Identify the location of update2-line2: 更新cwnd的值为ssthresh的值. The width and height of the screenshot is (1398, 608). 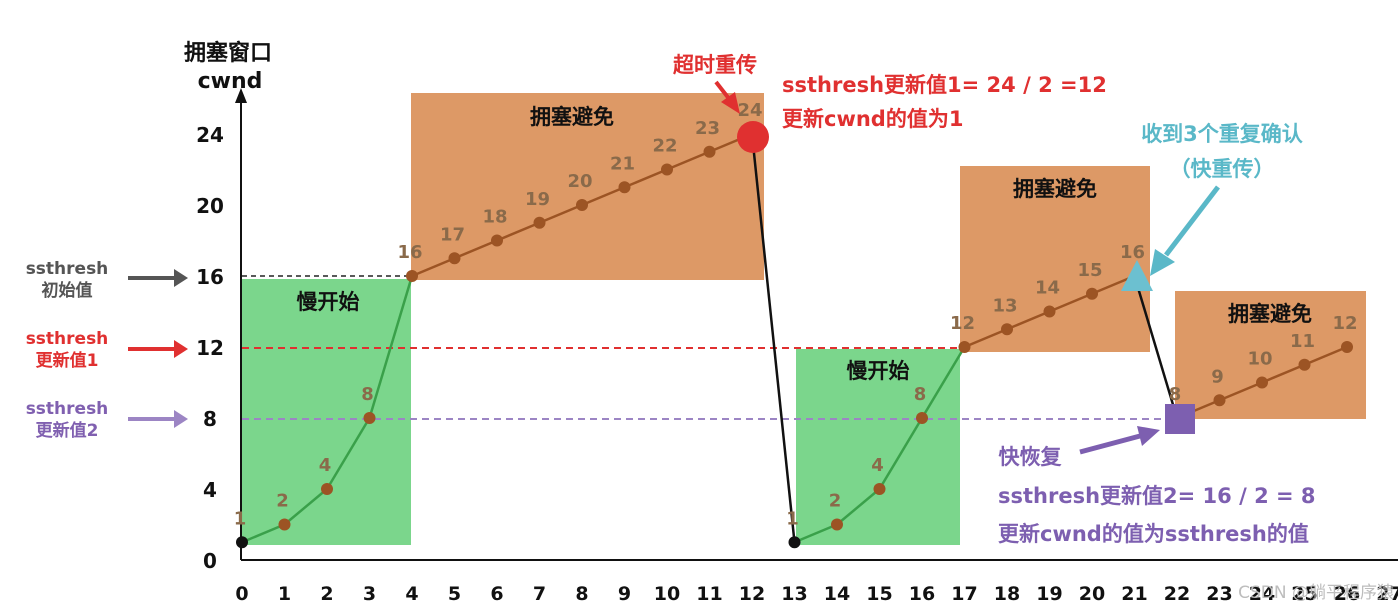
(1153, 534).